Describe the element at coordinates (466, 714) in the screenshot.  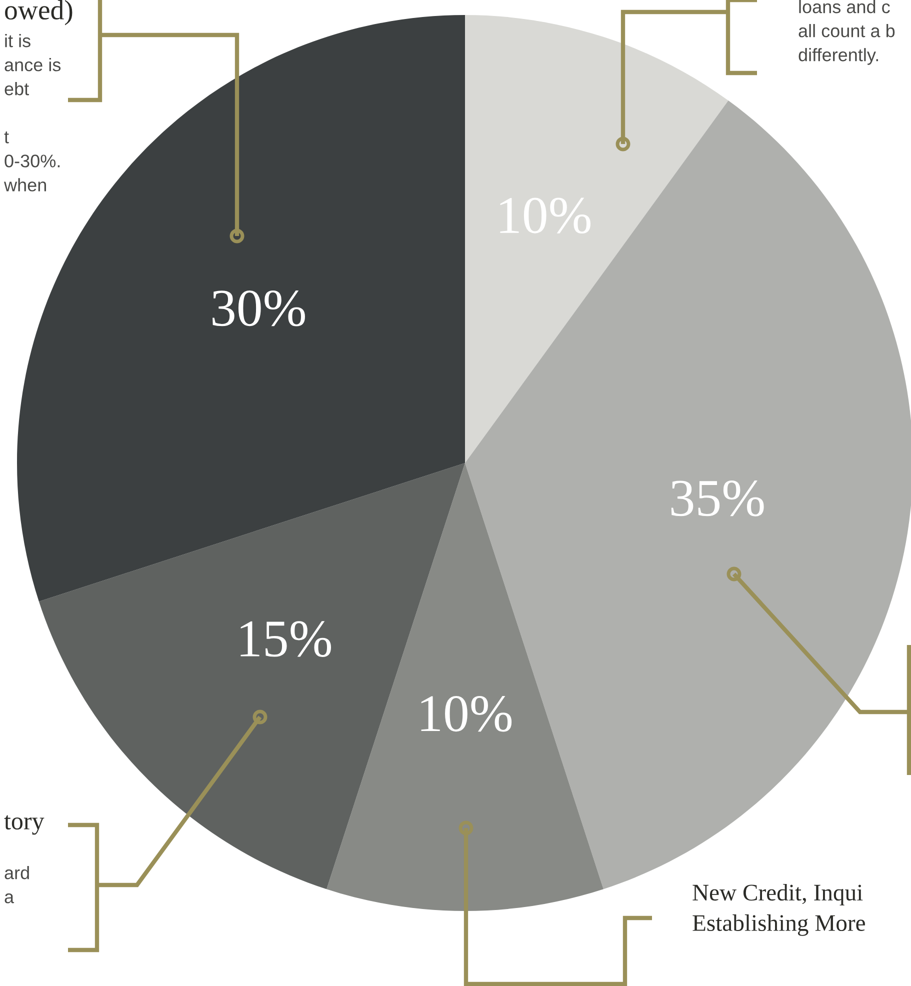
I see `data-label: 10%` at that location.